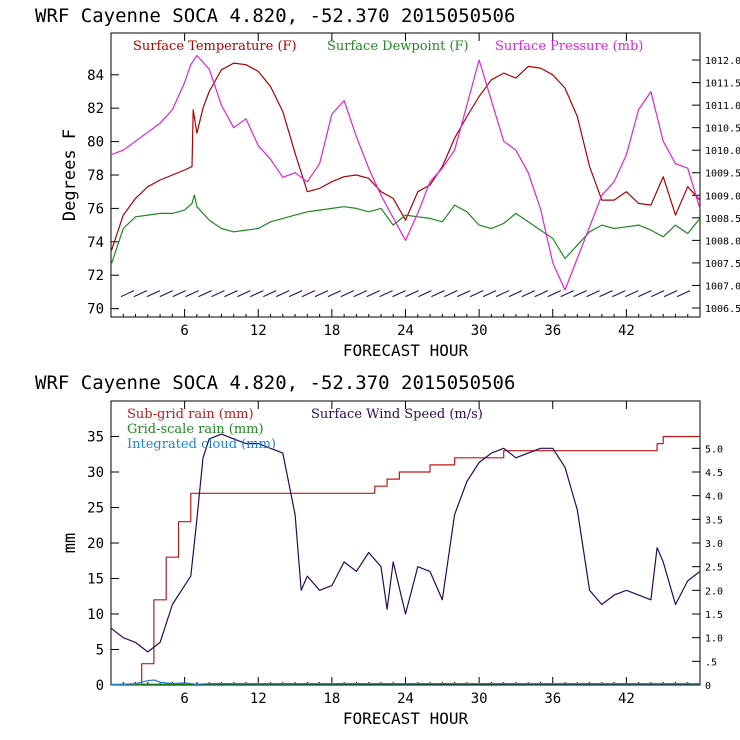  What do you see at coordinates (722, 151) in the screenshot?
I see `y2-tick-label: 1010.0` at bounding box center [722, 151].